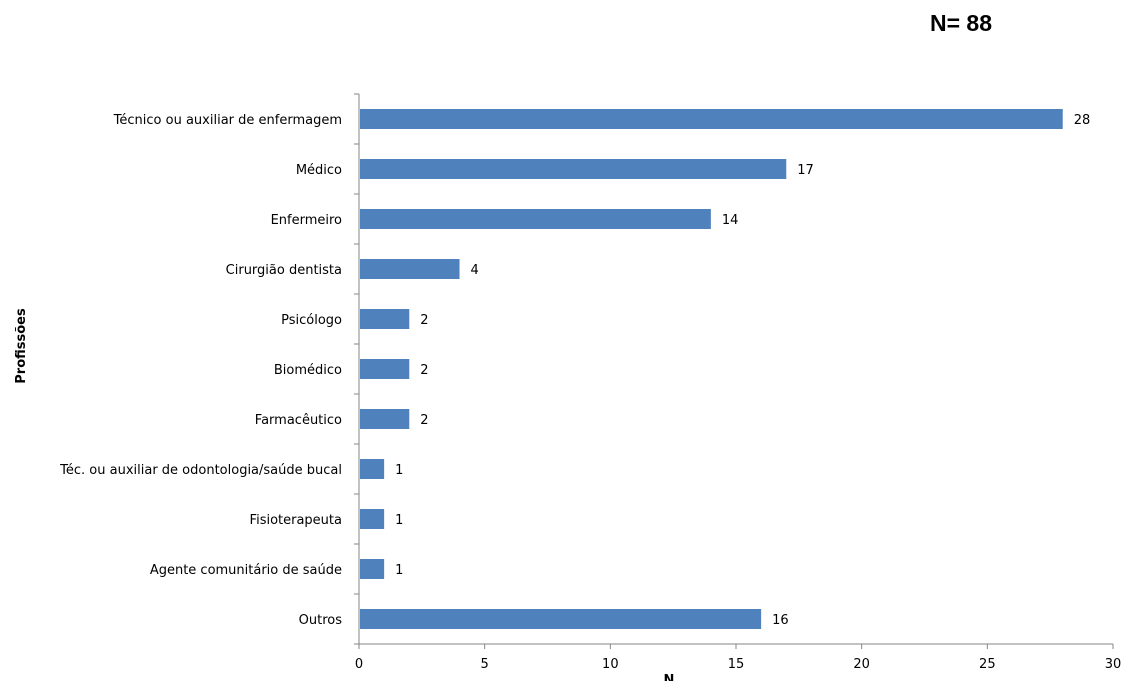  Describe the element at coordinates (21, 346) in the screenshot. I see `y-axis-label: Profissões` at that location.